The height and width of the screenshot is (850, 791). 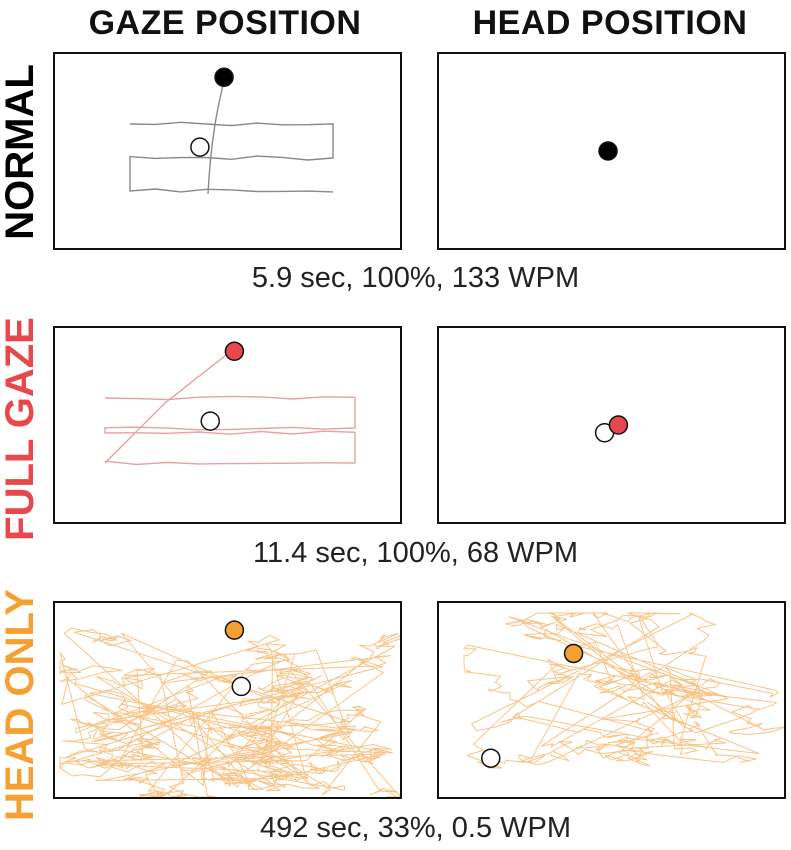 I want to click on caption-head-only: 492 sec, 33%, 0.5 WPM, so click(x=415, y=828).